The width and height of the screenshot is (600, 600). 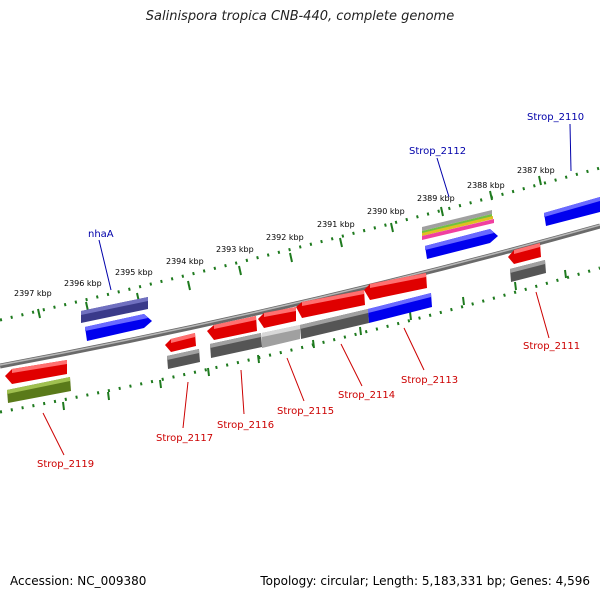 I want to click on gene-label-Strop_2112: Strop_2112, so click(x=437, y=151).